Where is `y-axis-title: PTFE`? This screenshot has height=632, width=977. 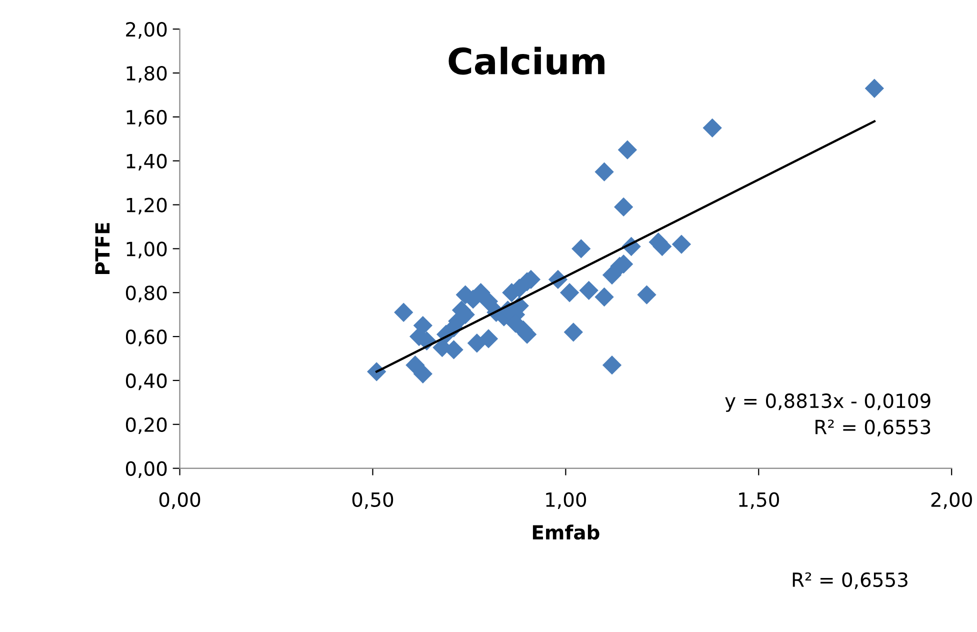 y-axis-title: PTFE is located at coordinates (102, 248).